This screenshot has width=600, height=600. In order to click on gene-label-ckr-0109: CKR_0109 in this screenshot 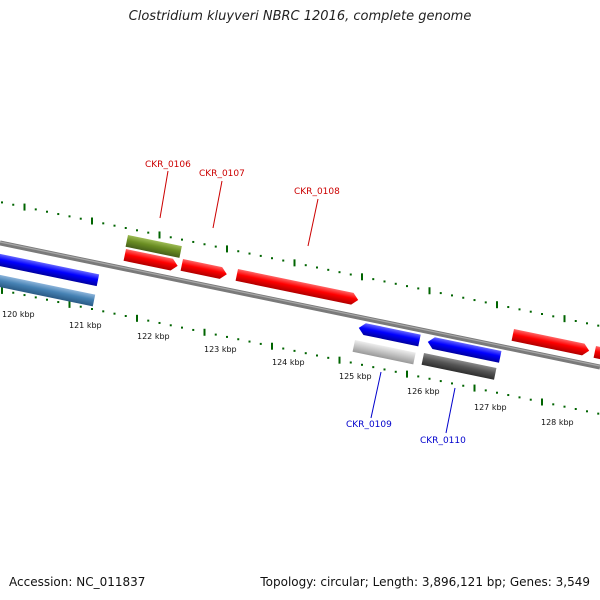, I will do `click(369, 425)`.